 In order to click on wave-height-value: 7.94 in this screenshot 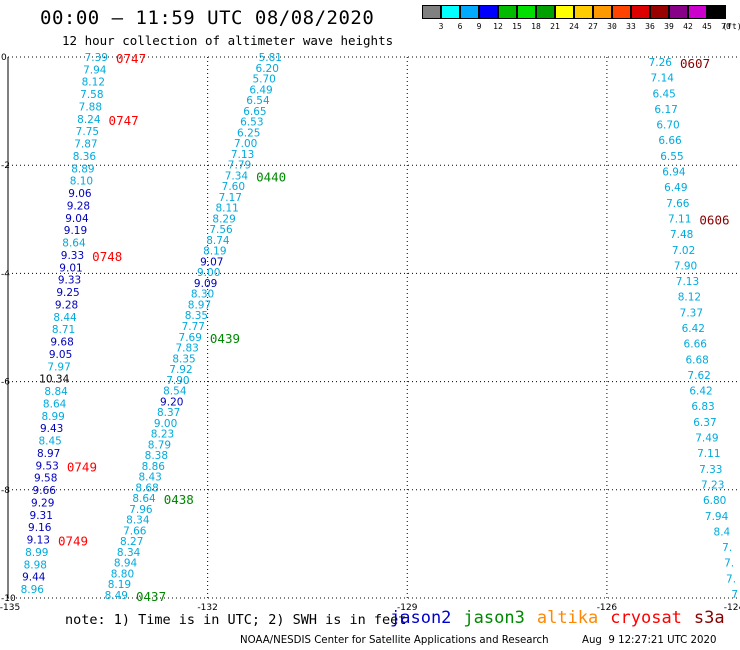, I will do `click(95, 70)`.